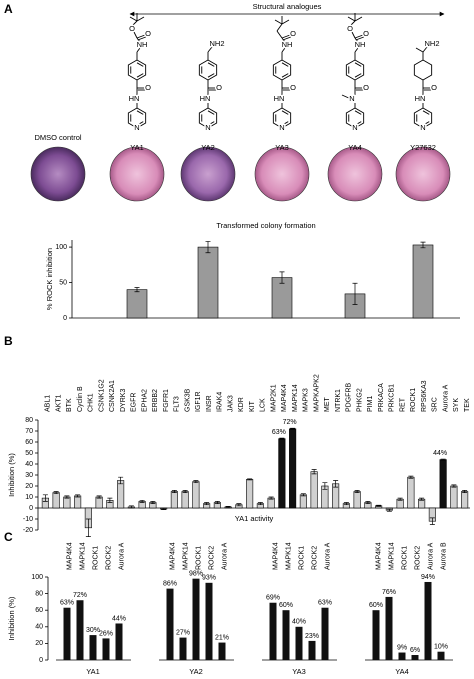 The image size is (474, 679). I want to click on atom-label: NH, so click(287, 44).